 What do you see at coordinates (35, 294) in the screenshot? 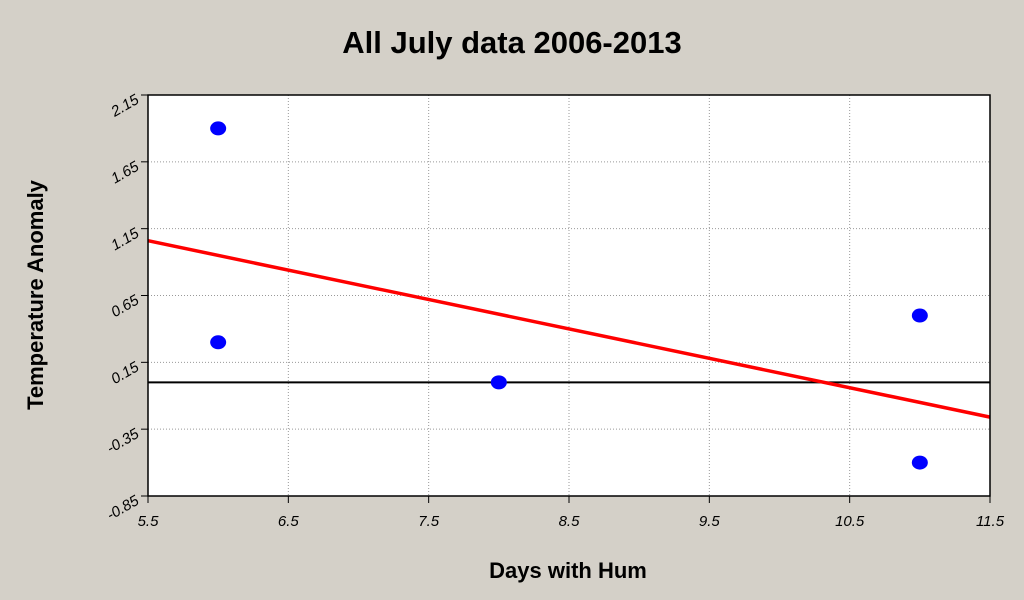
I see `y-axis-label: Temperature Anomaly` at bounding box center [35, 294].